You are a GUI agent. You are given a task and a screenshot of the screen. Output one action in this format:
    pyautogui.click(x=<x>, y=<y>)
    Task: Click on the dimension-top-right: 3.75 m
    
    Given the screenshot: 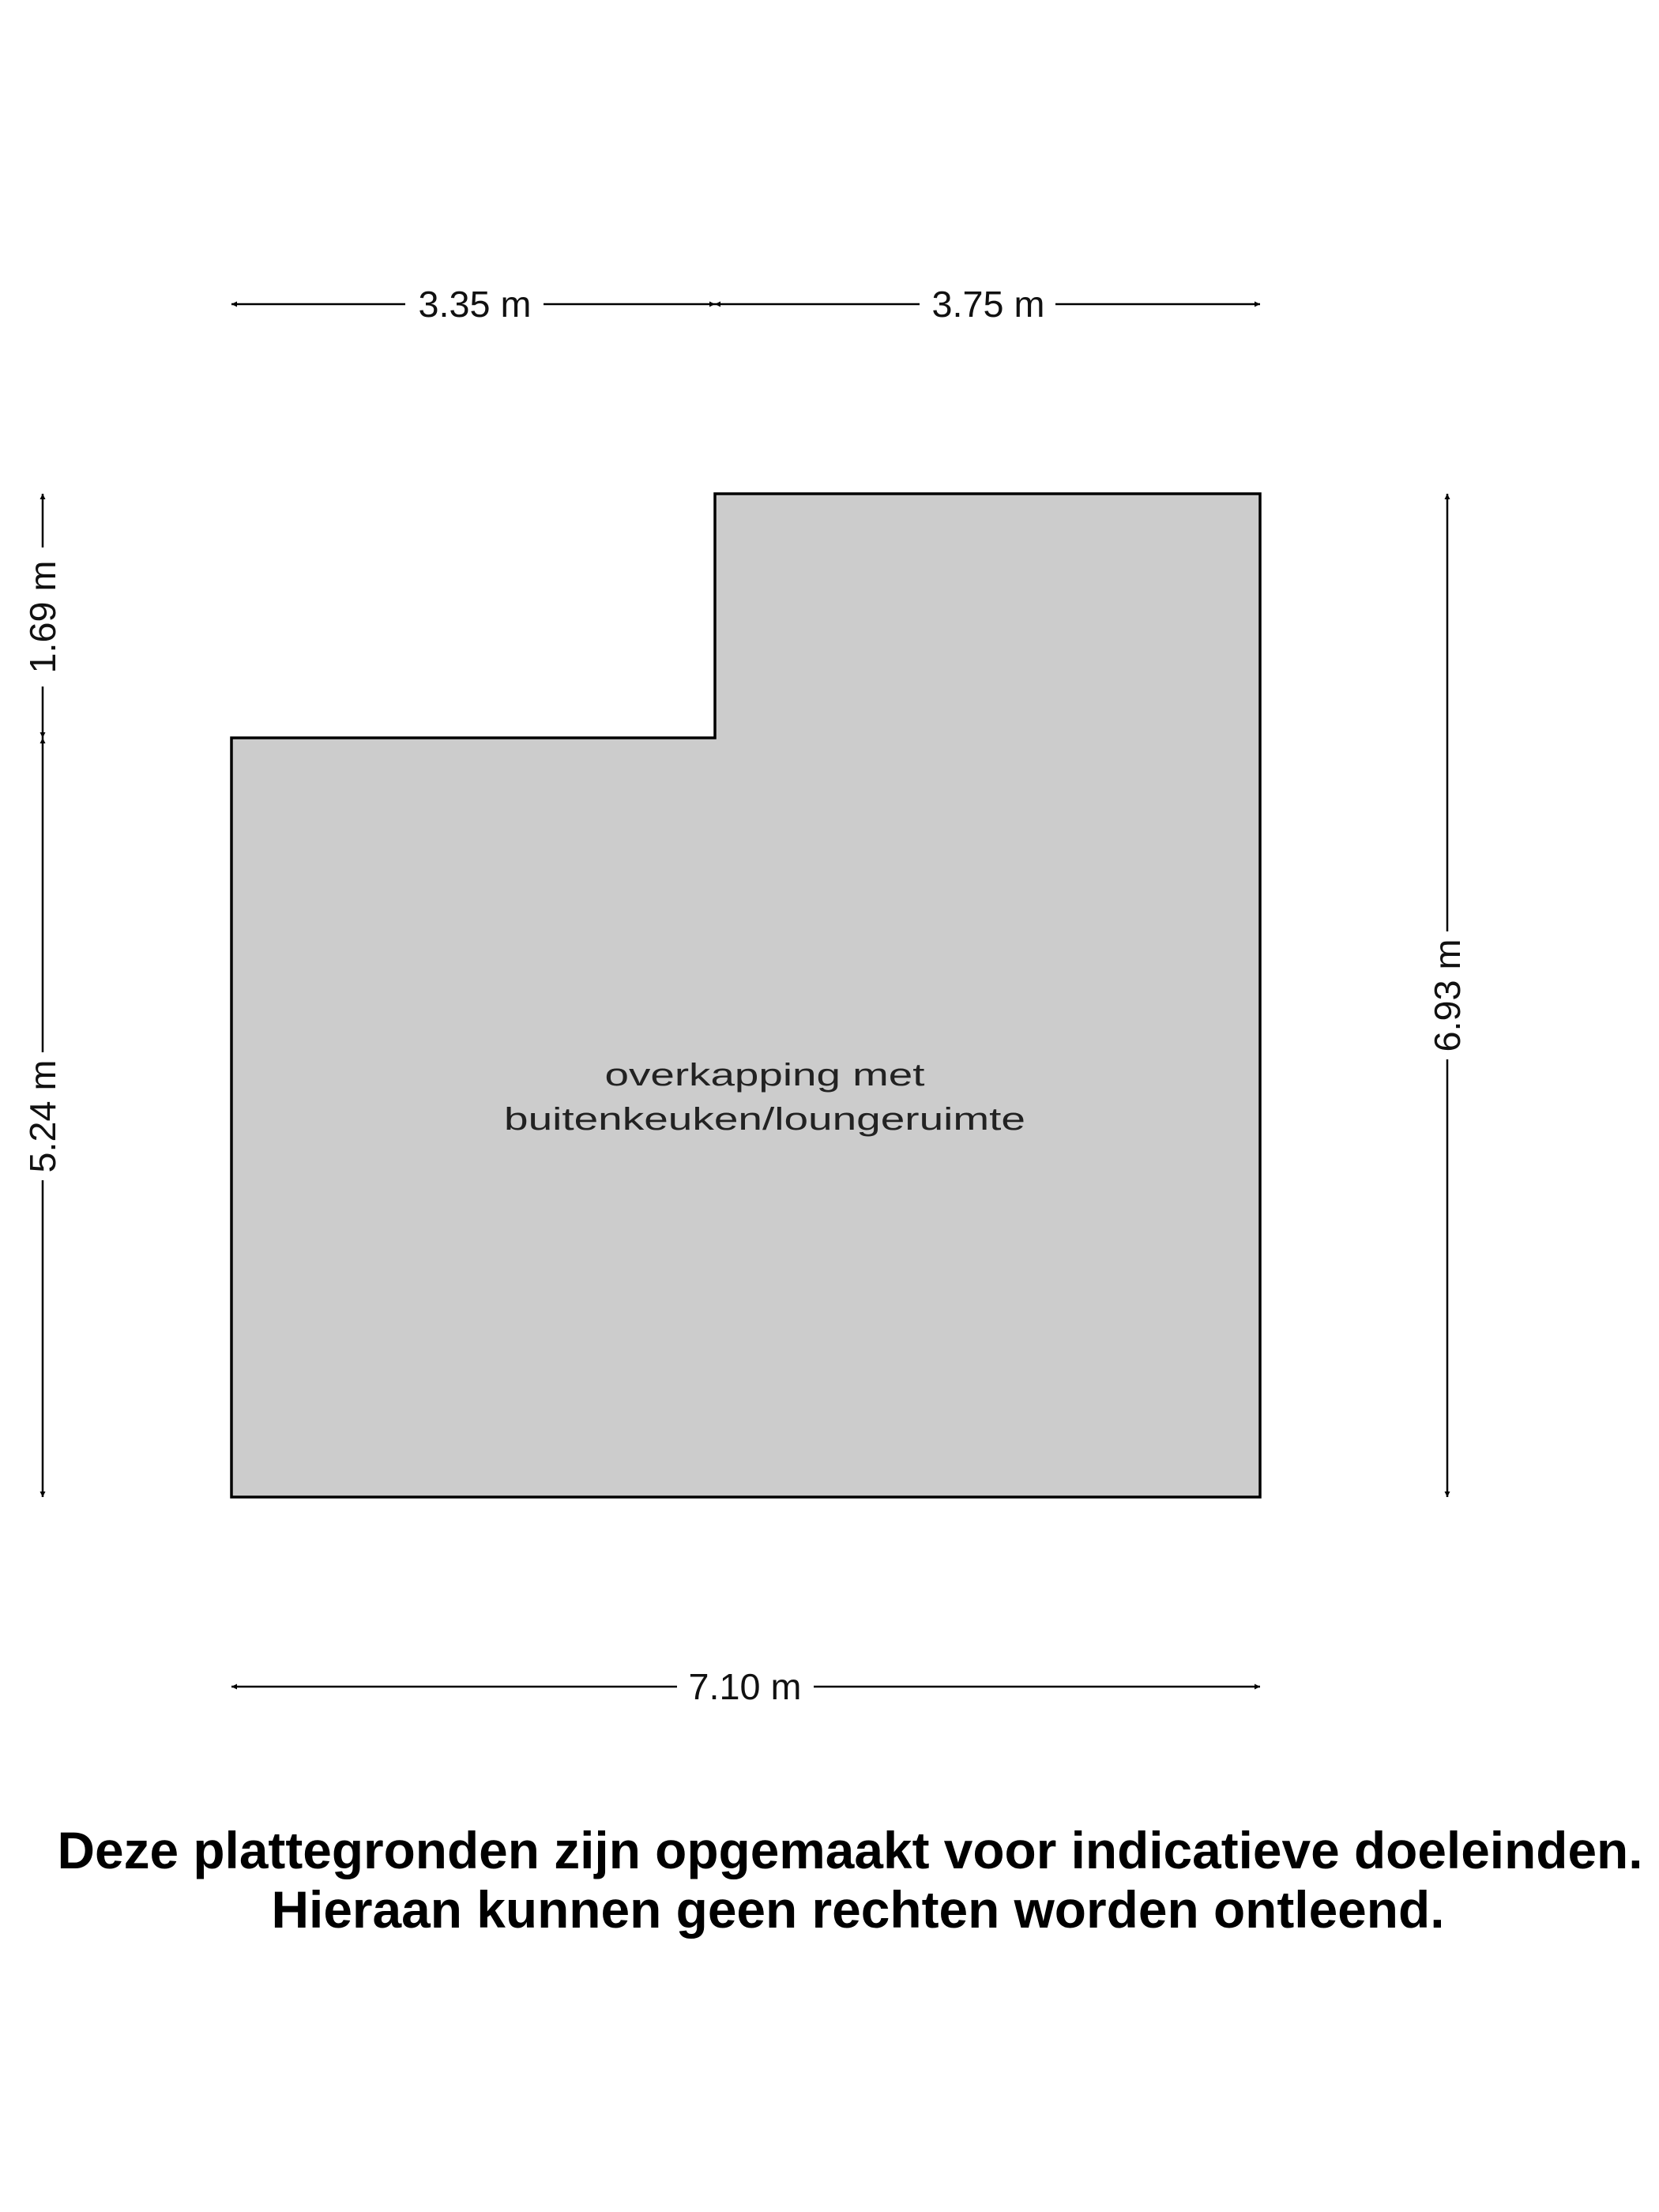 What is the action you would take?
    pyautogui.click(x=987, y=305)
    